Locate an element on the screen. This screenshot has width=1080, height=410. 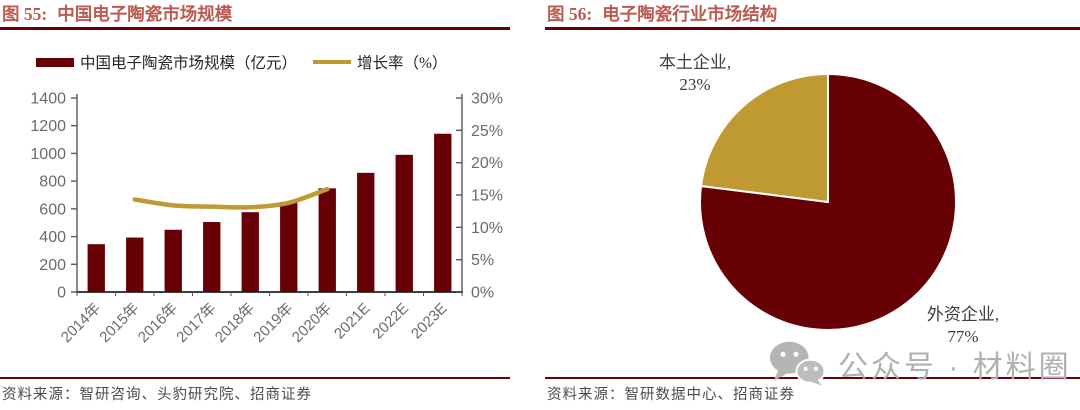
watermark: 公众号 · 材料圈 is located at coordinates (920, 363).